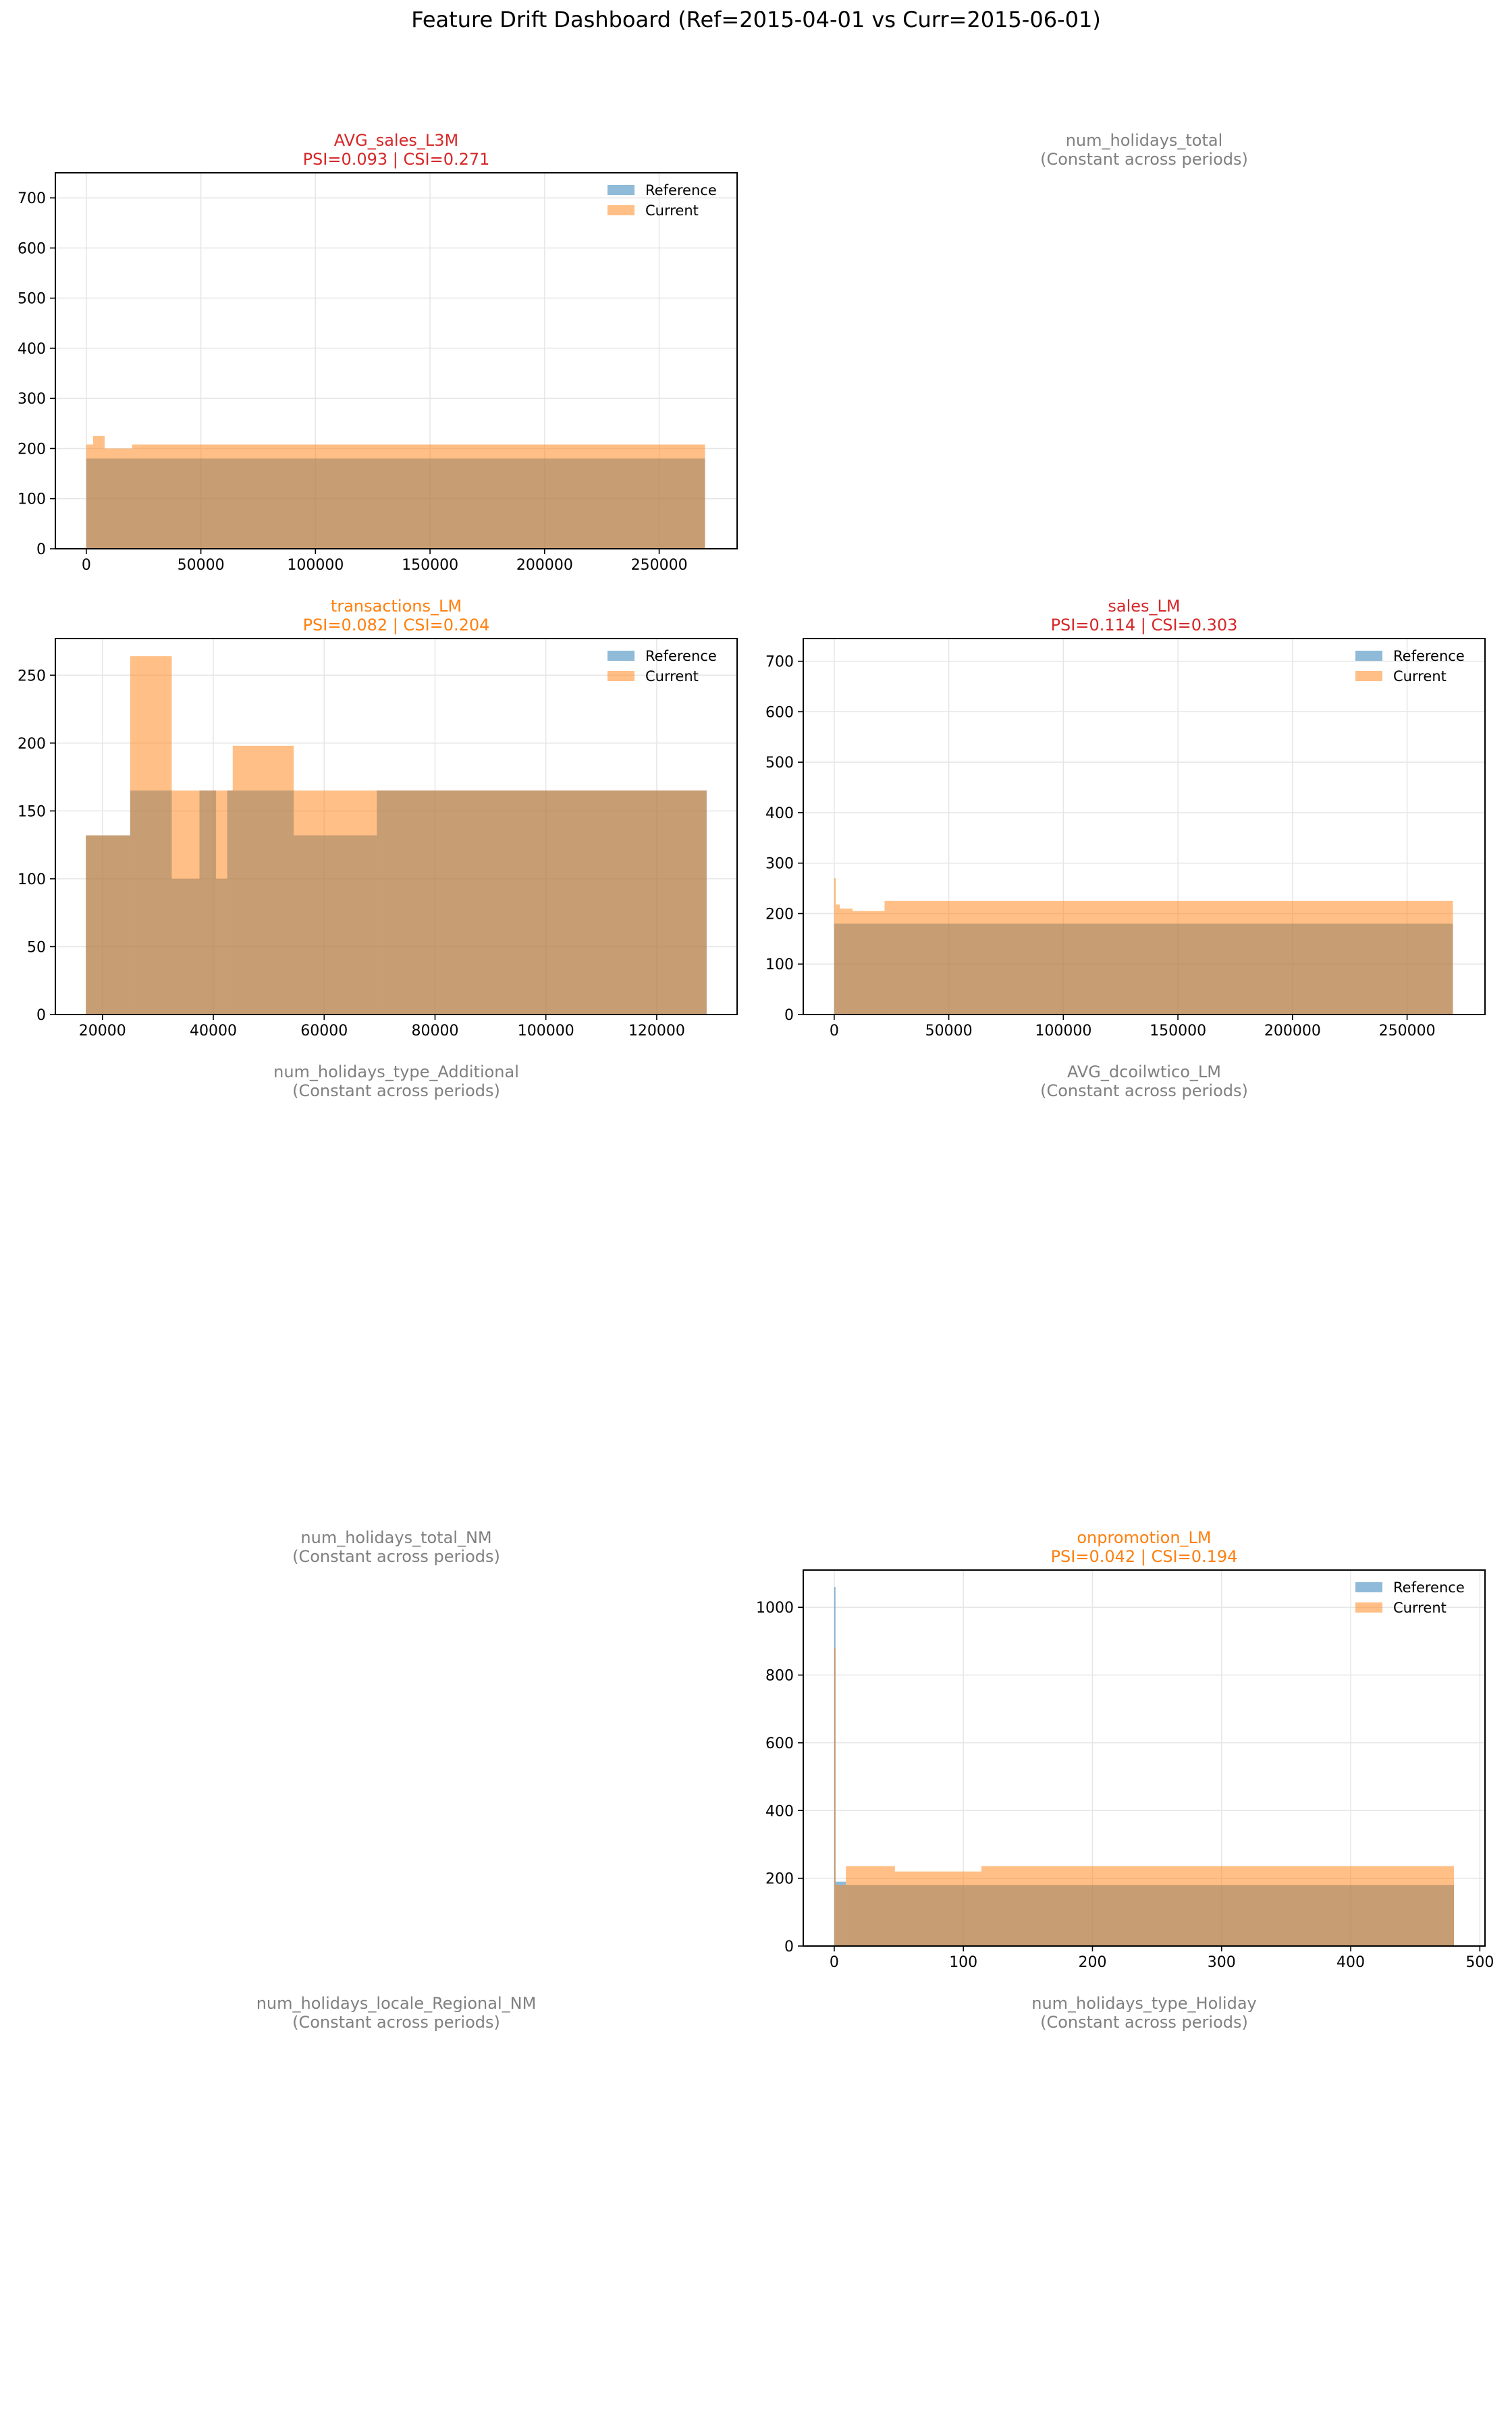 Image resolution: width=1512 pixels, height=2430 pixels. Describe the element at coordinates (1144, 1556) in the screenshot. I see `panel-subtitle: PSI=0.042 | CSI=0.194` at that location.